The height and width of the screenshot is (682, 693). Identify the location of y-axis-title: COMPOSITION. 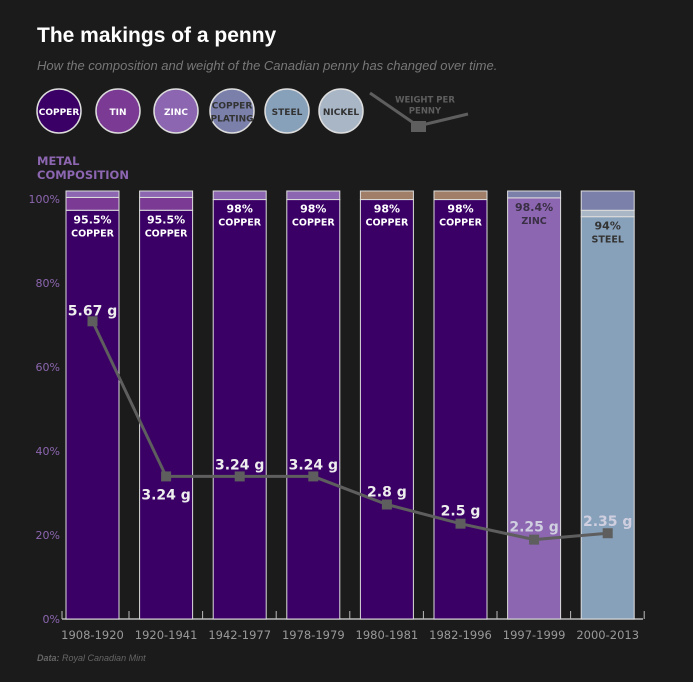
(83, 175).